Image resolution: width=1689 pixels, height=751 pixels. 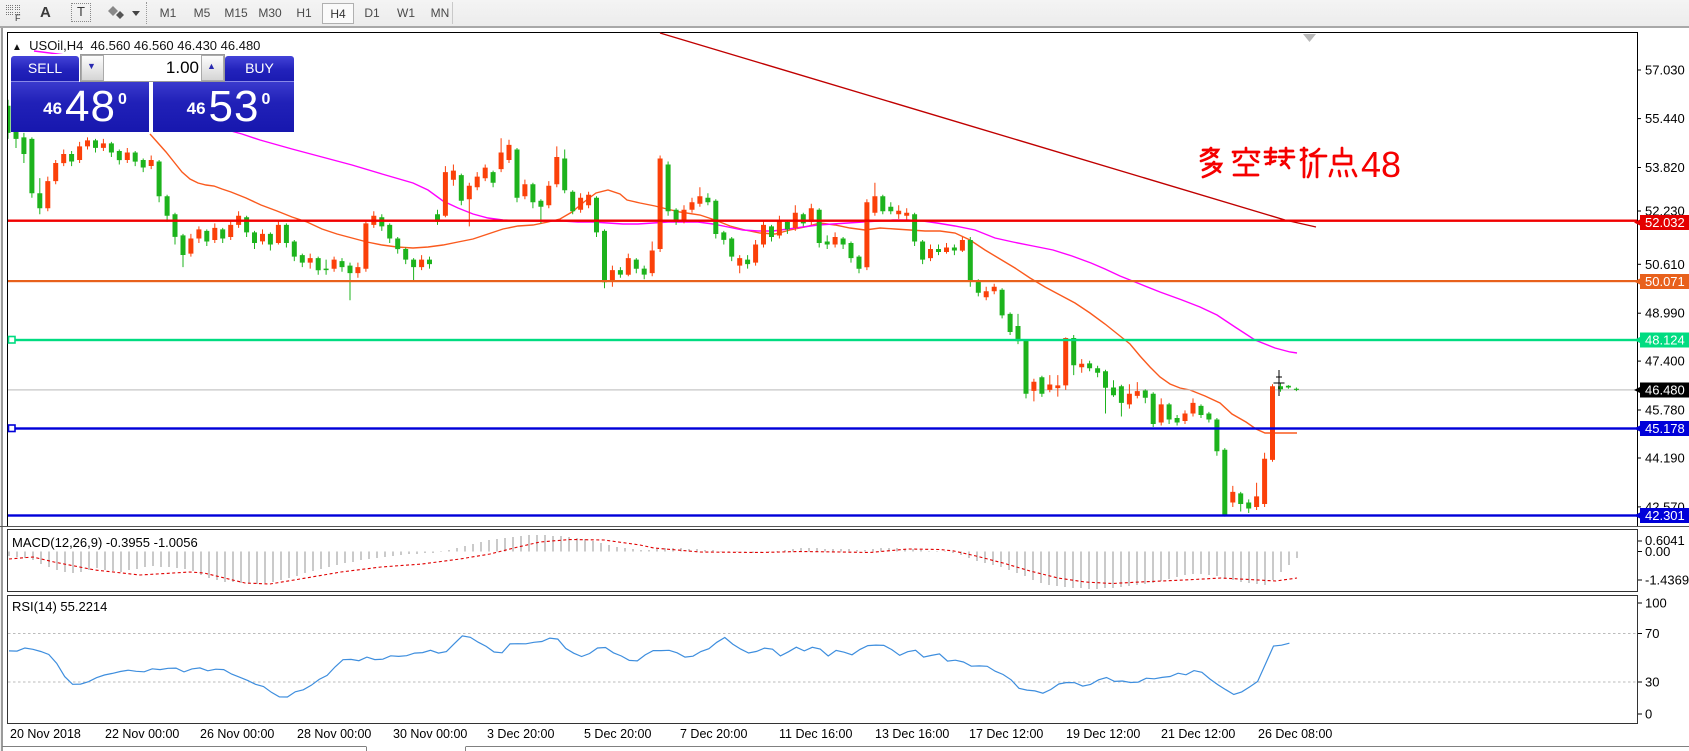 What do you see at coordinates (105, 542) in the screenshot?
I see `svg-text: MACD(12,26,9) -0.3955 -1.0056` at bounding box center [105, 542].